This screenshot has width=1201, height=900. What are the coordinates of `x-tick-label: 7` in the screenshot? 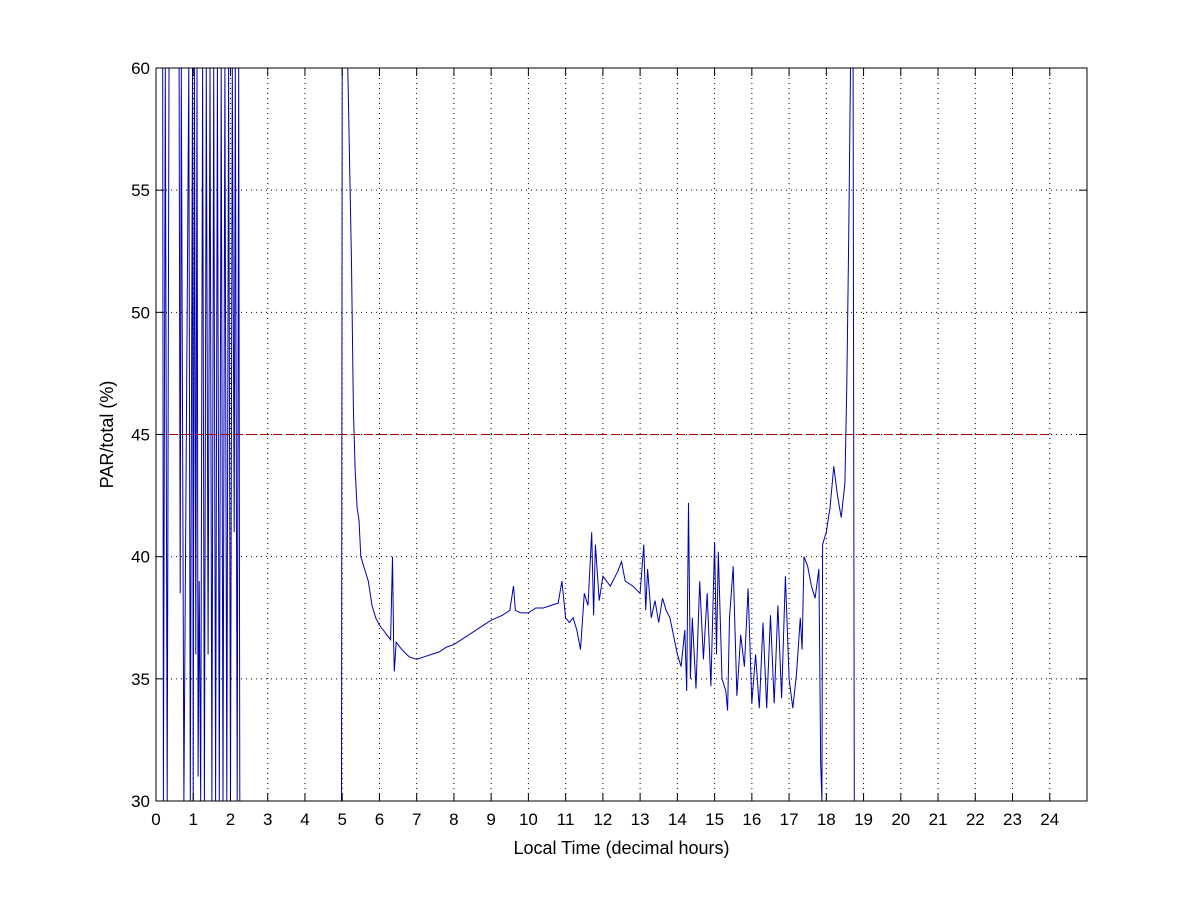 It's located at (416, 819).